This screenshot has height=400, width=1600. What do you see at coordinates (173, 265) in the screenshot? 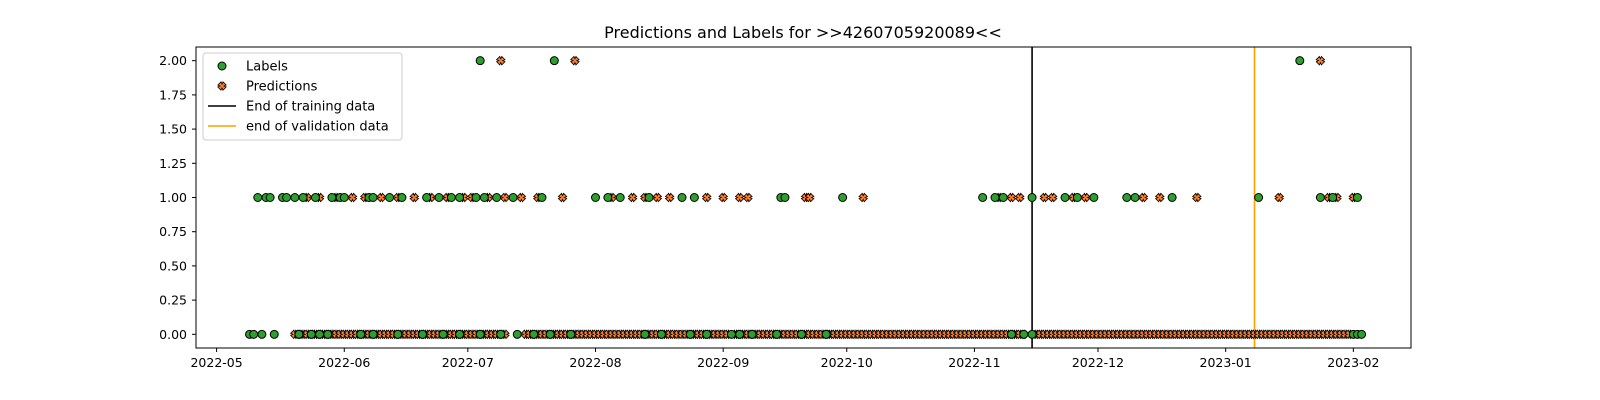
I see `y-tick-label: 0.50` at bounding box center [173, 265].